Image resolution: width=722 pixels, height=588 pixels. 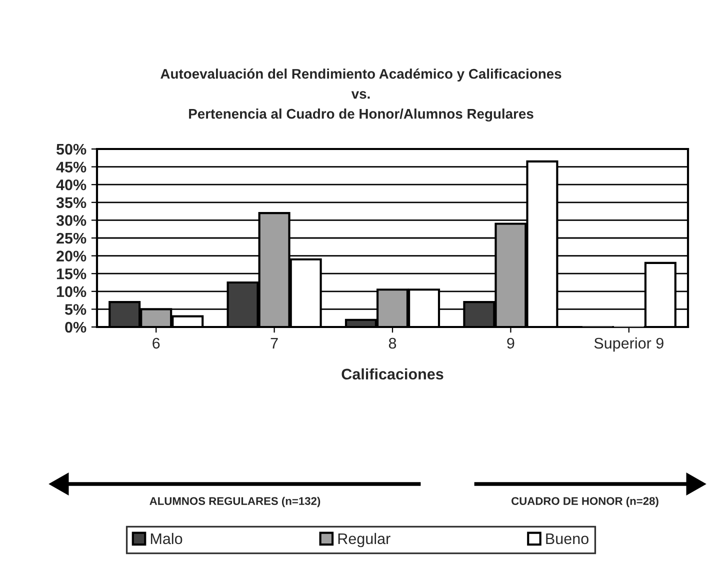 I want to click on x-axis-title: Calificaciones, so click(x=393, y=374).